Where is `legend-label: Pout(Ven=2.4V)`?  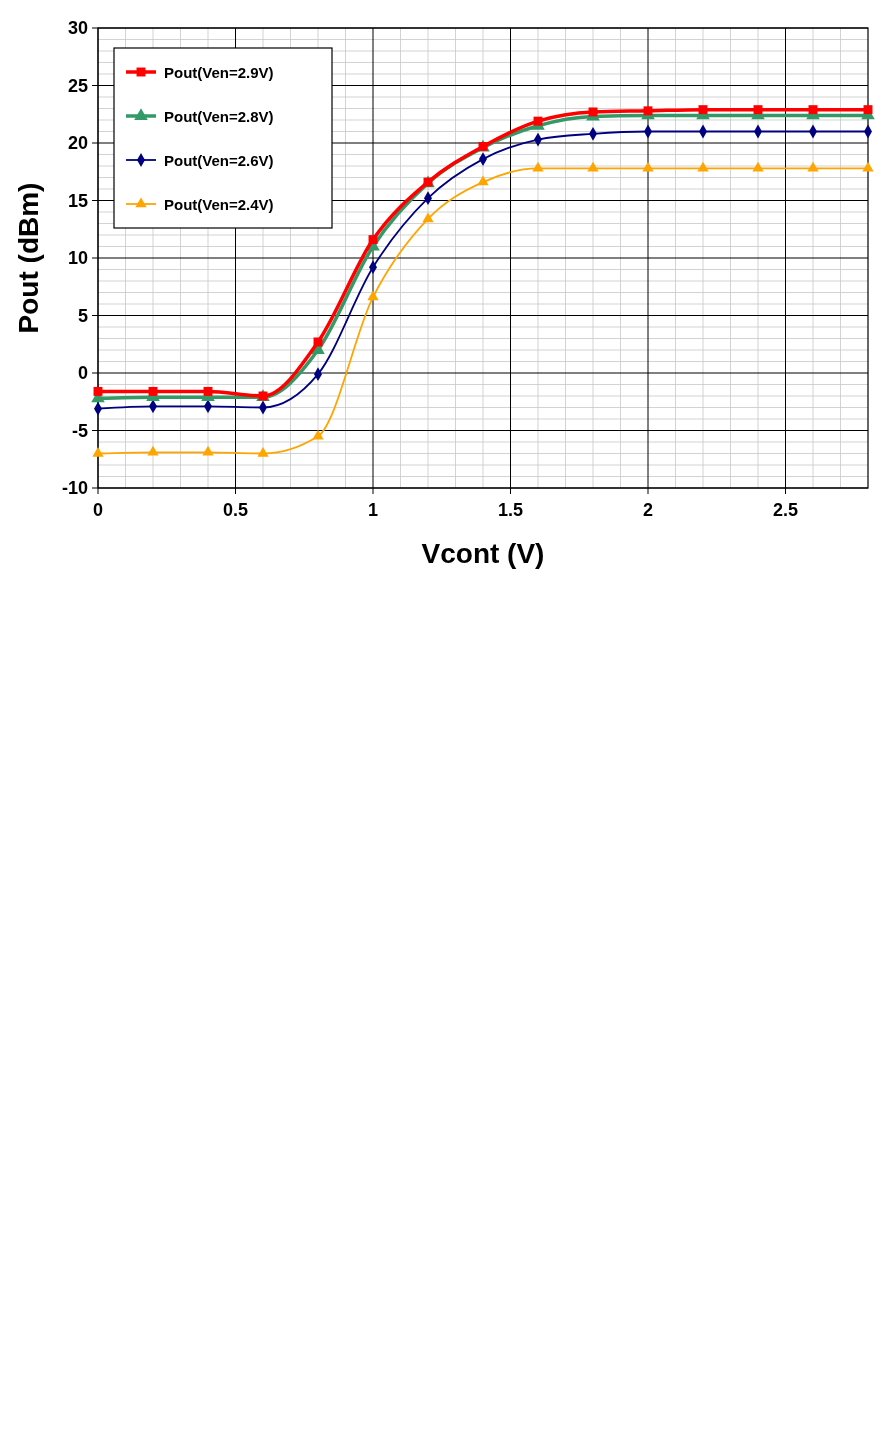 legend-label: Pout(Ven=2.4V) is located at coordinates (219, 204).